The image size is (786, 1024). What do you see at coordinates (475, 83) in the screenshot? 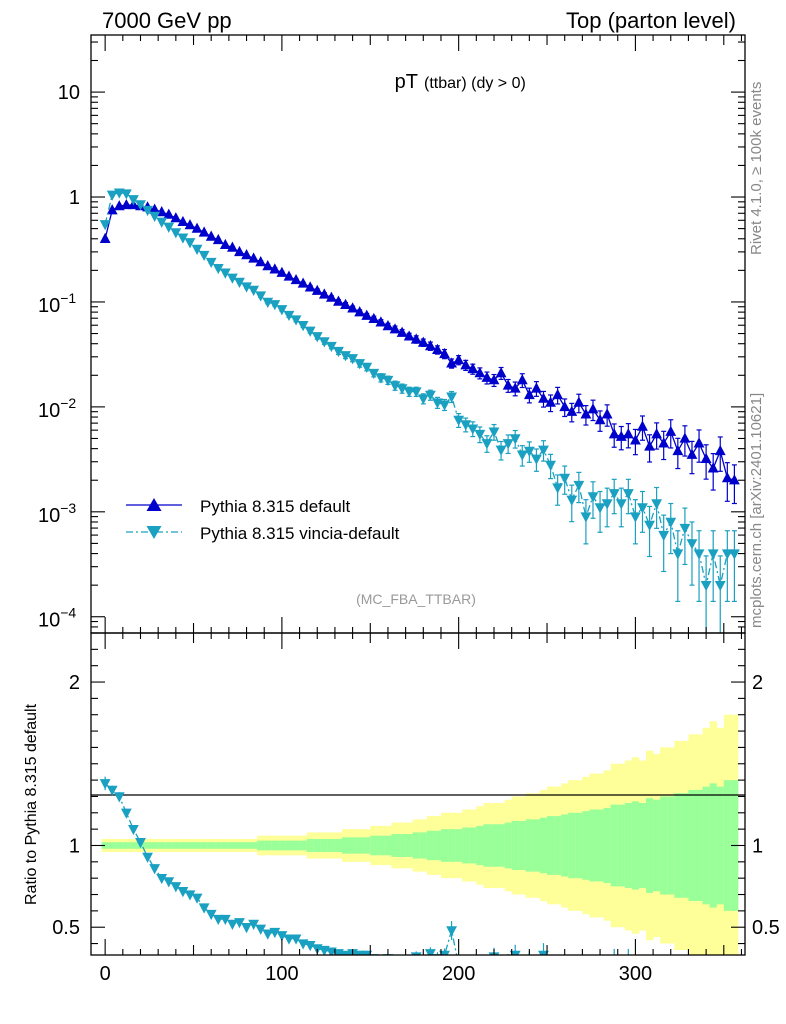
I see `chart-title-suffix: (ttbar) (dy > 0)` at bounding box center [475, 83].